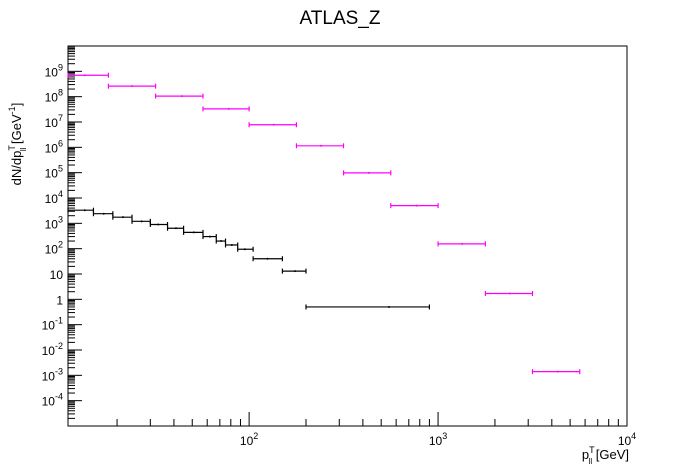 This screenshot has height=475, width=698. What do you see at coordinates (52, 324) in the screenshot?
I see `y-tick-label: 10⁻¹` at bounding box center [52, 324].